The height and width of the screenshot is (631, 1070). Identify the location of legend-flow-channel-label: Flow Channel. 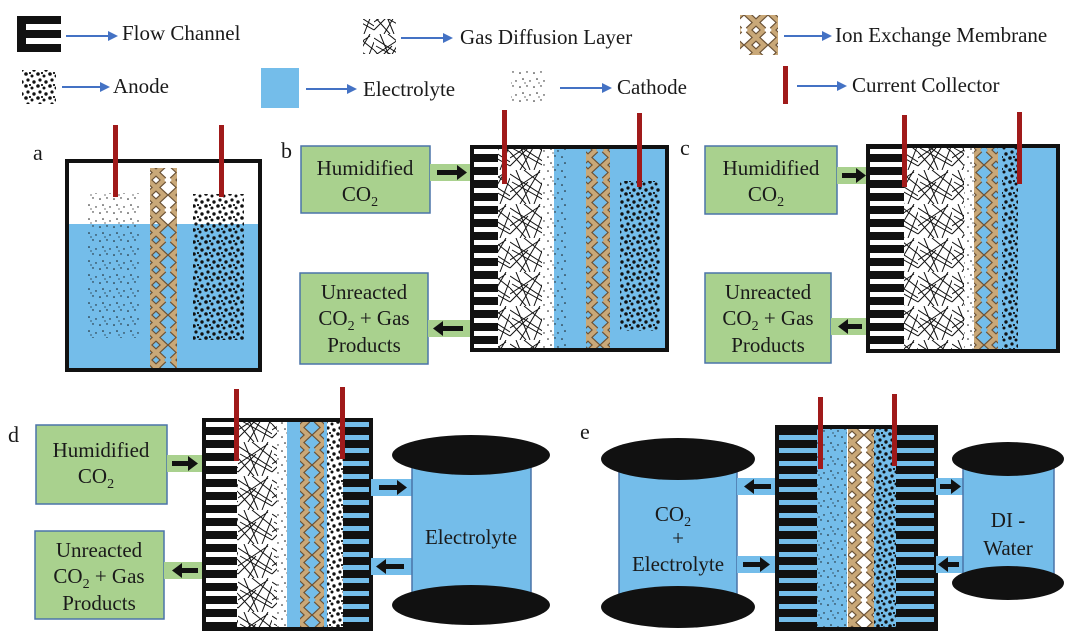
(181, 33).